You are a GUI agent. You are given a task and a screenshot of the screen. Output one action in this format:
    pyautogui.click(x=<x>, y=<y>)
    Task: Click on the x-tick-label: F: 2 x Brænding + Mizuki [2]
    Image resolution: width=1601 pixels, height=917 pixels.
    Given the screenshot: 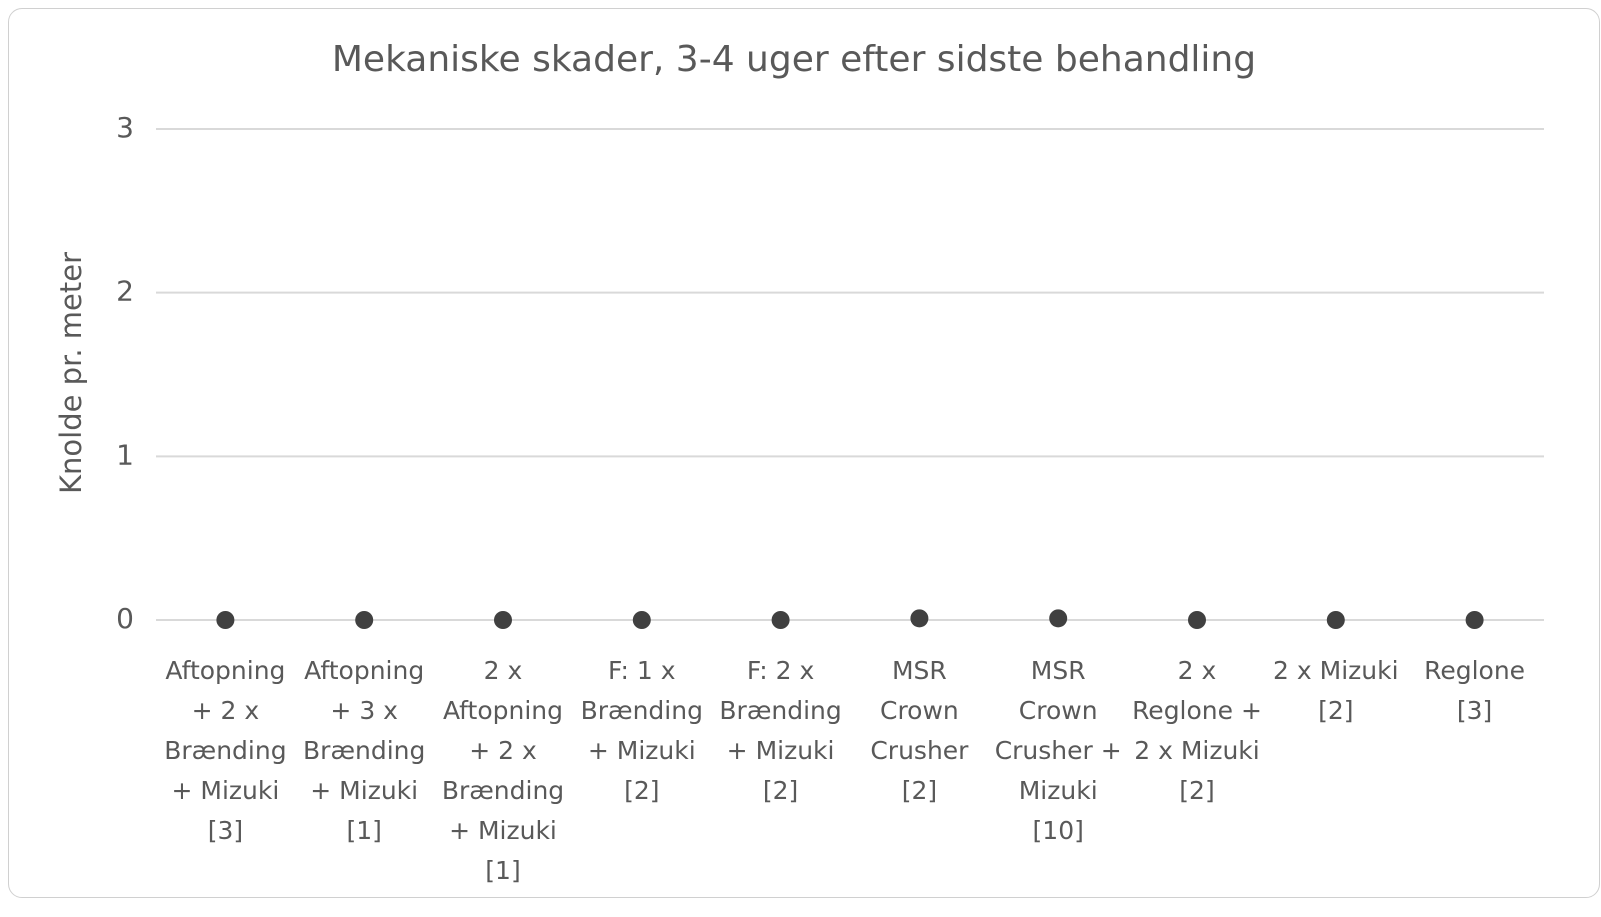 What is the action you would take?
    pyautogui.click(x=780, y=730)
    